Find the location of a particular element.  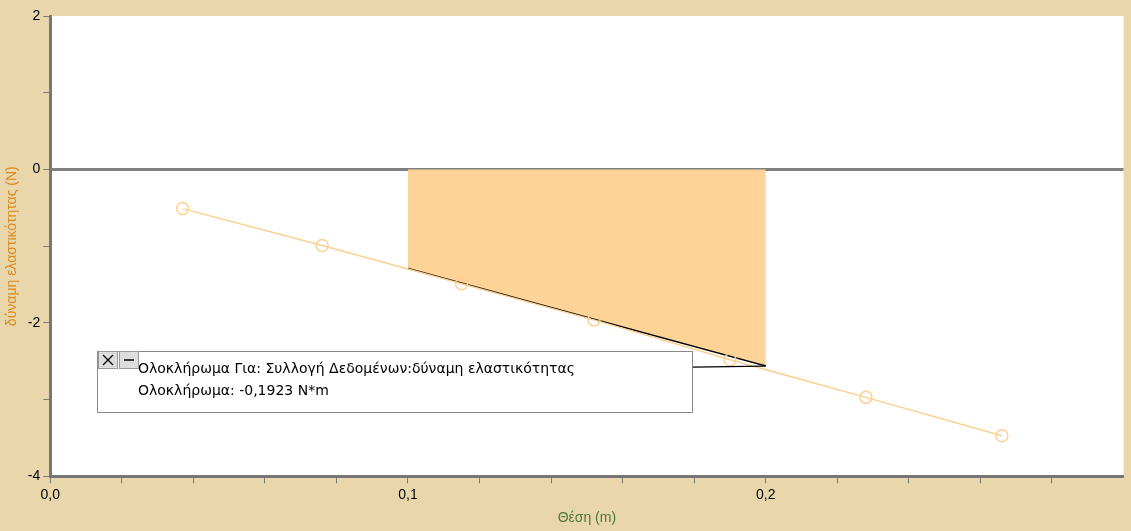

x-axis-title: Θέση (m) is located at coordinates (587, 517).